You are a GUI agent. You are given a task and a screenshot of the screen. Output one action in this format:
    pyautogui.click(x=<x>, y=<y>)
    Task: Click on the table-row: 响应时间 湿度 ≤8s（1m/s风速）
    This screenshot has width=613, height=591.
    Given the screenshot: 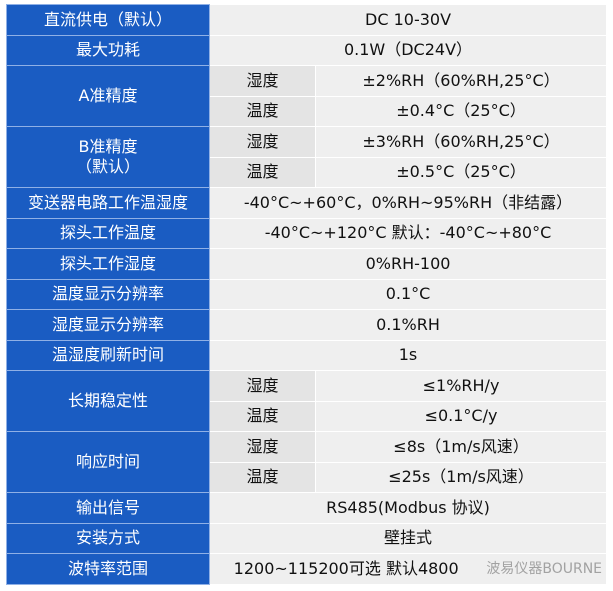 What is the action you would take?
    pyautogui.click(x=307, y=462)
    